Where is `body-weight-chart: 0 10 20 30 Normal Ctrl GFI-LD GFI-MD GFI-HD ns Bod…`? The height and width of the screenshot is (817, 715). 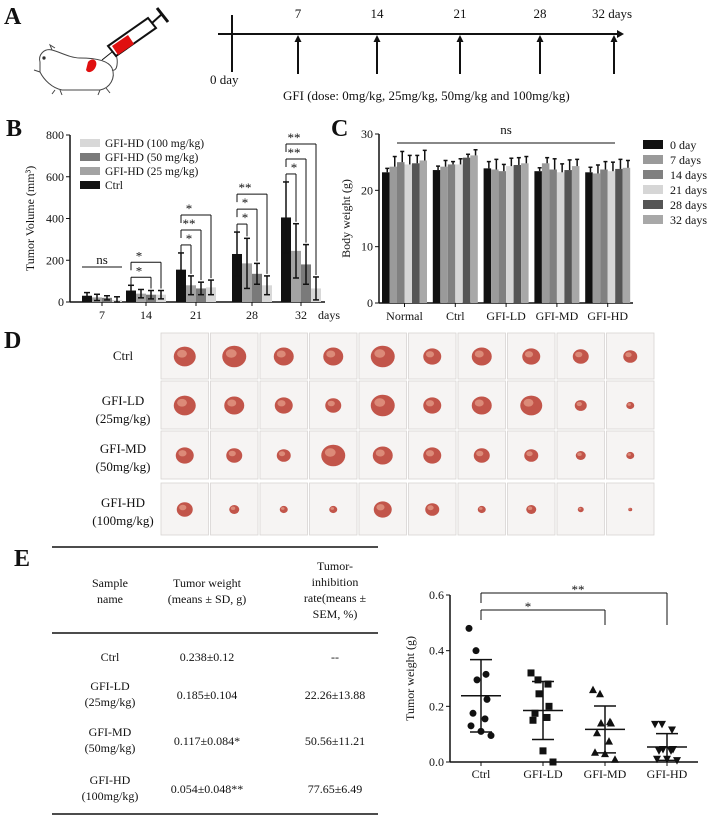
body-weight-chart: 0 10 20 30 Normal Ctrl GFI-LD GFI-MD GFI-HD ns Bod… is located at coordinates (523, 222).